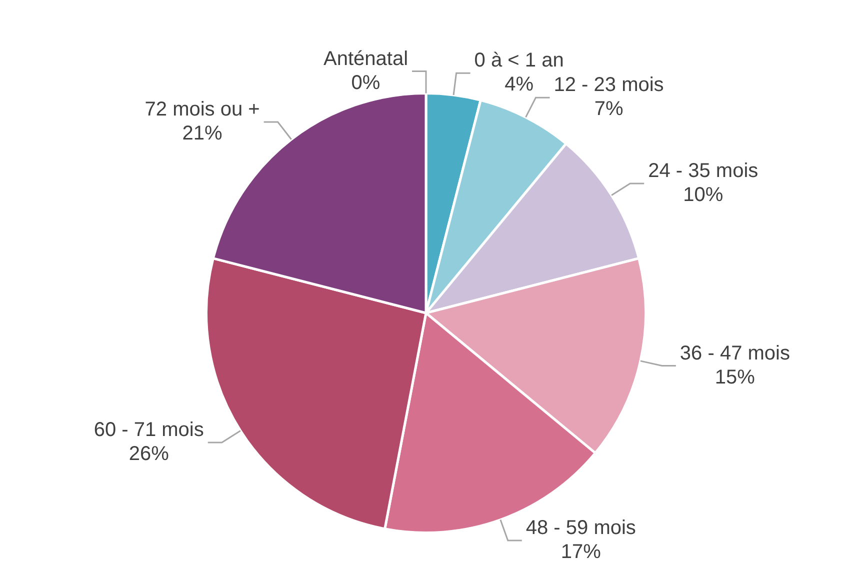 The width and height of the screenshot is (862, 576). What do you see at coordinates (735, 377) in the screenshot?
I see `data-label: 15%` at bounding box center [735, 377].